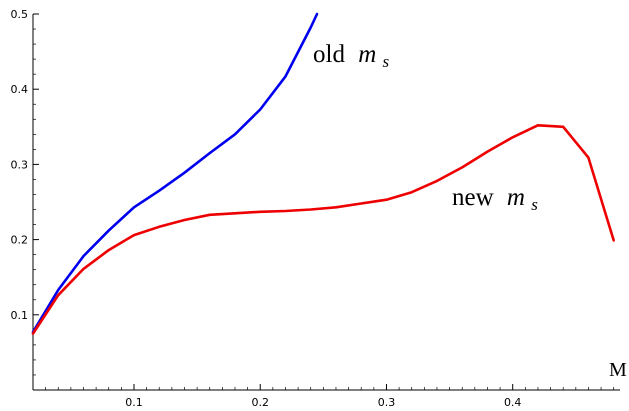 The height and width of the screenshot is (411, 629). What do you see at coordinates (20, 240) in the screenshot?
I see `y-tick-label: 0.2` at bounding box center [20, 240].